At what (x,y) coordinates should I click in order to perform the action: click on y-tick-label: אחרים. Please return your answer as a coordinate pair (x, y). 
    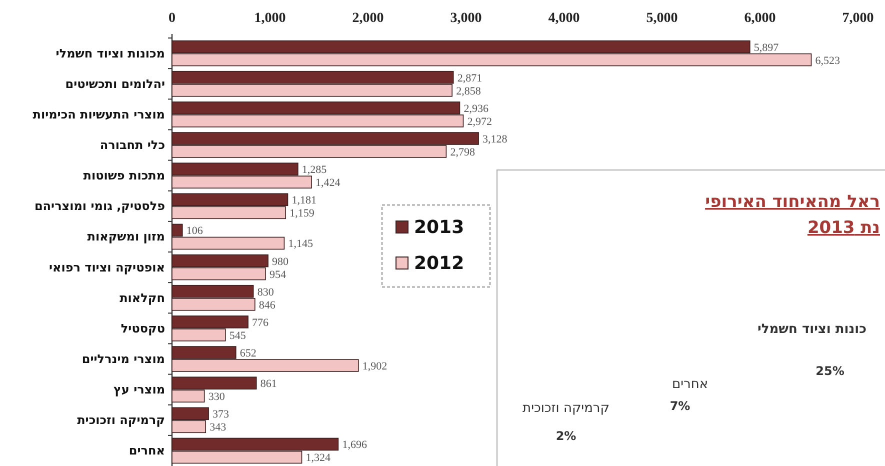
    Looking at the image, I should click on (146, 451).